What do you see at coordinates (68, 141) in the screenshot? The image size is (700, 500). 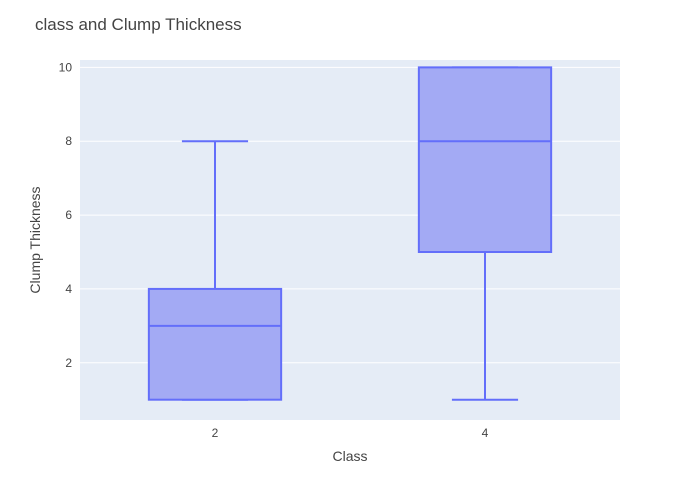 I see `y-tick-label: 8` at bounding box center [68, 141].